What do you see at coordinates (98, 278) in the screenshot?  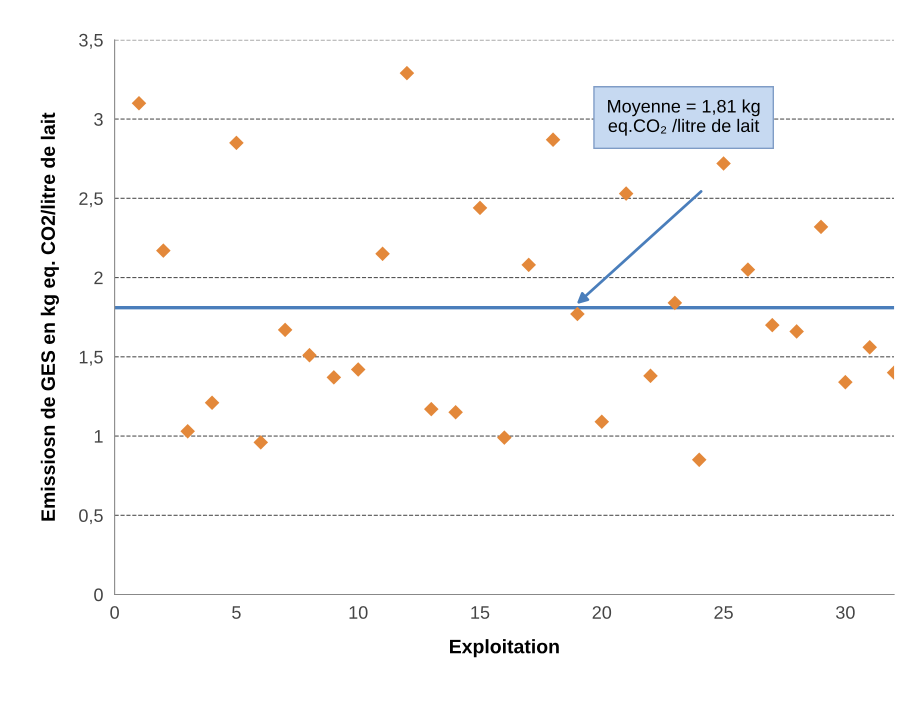 I see `y-tick-label: 2` at bounding box center [98, 278].